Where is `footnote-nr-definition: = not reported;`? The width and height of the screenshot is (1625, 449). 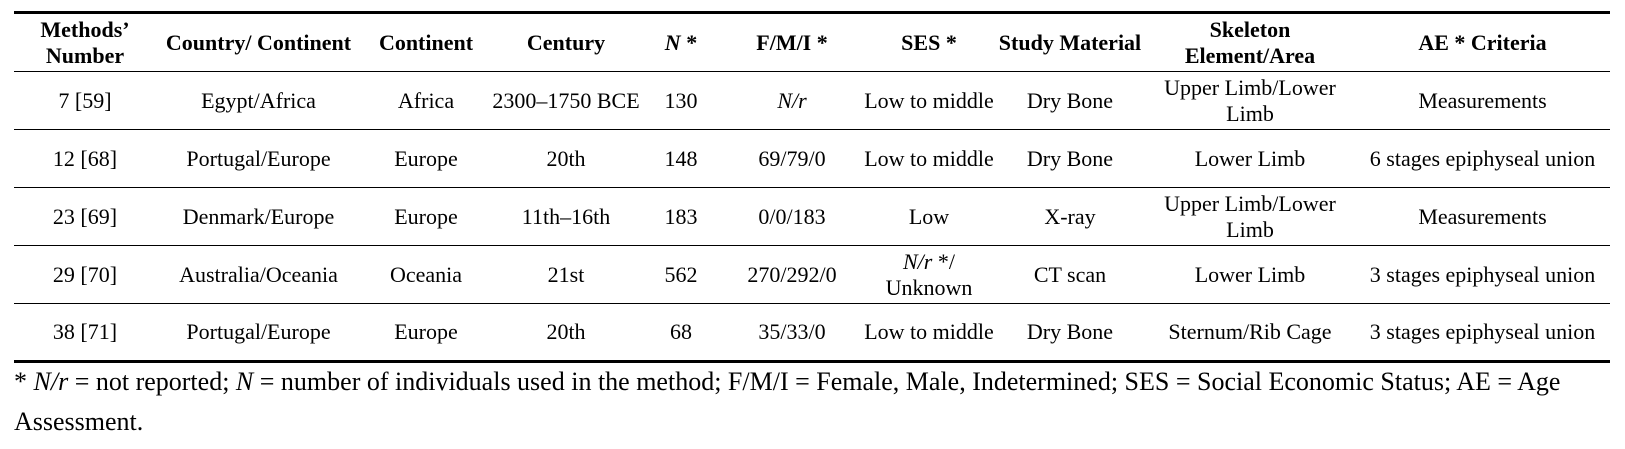
footnote-nr-definition: = not reported; is located at coordinates (152, 381).